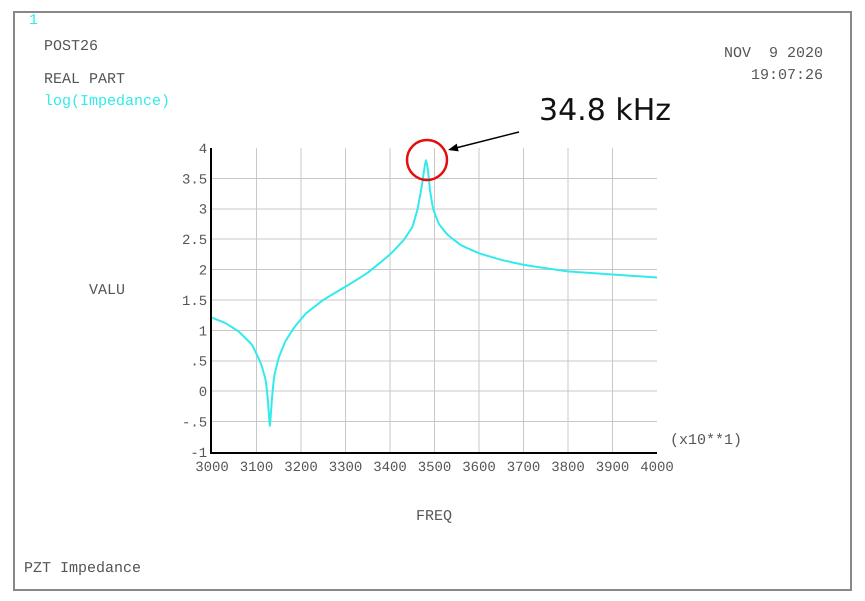 The height and width of the screenshot is (601, 865). What do you see at coordinates (203, 393) in the screenshot?
I see `y-tick-label: 0` at bounding box center [203, 393].